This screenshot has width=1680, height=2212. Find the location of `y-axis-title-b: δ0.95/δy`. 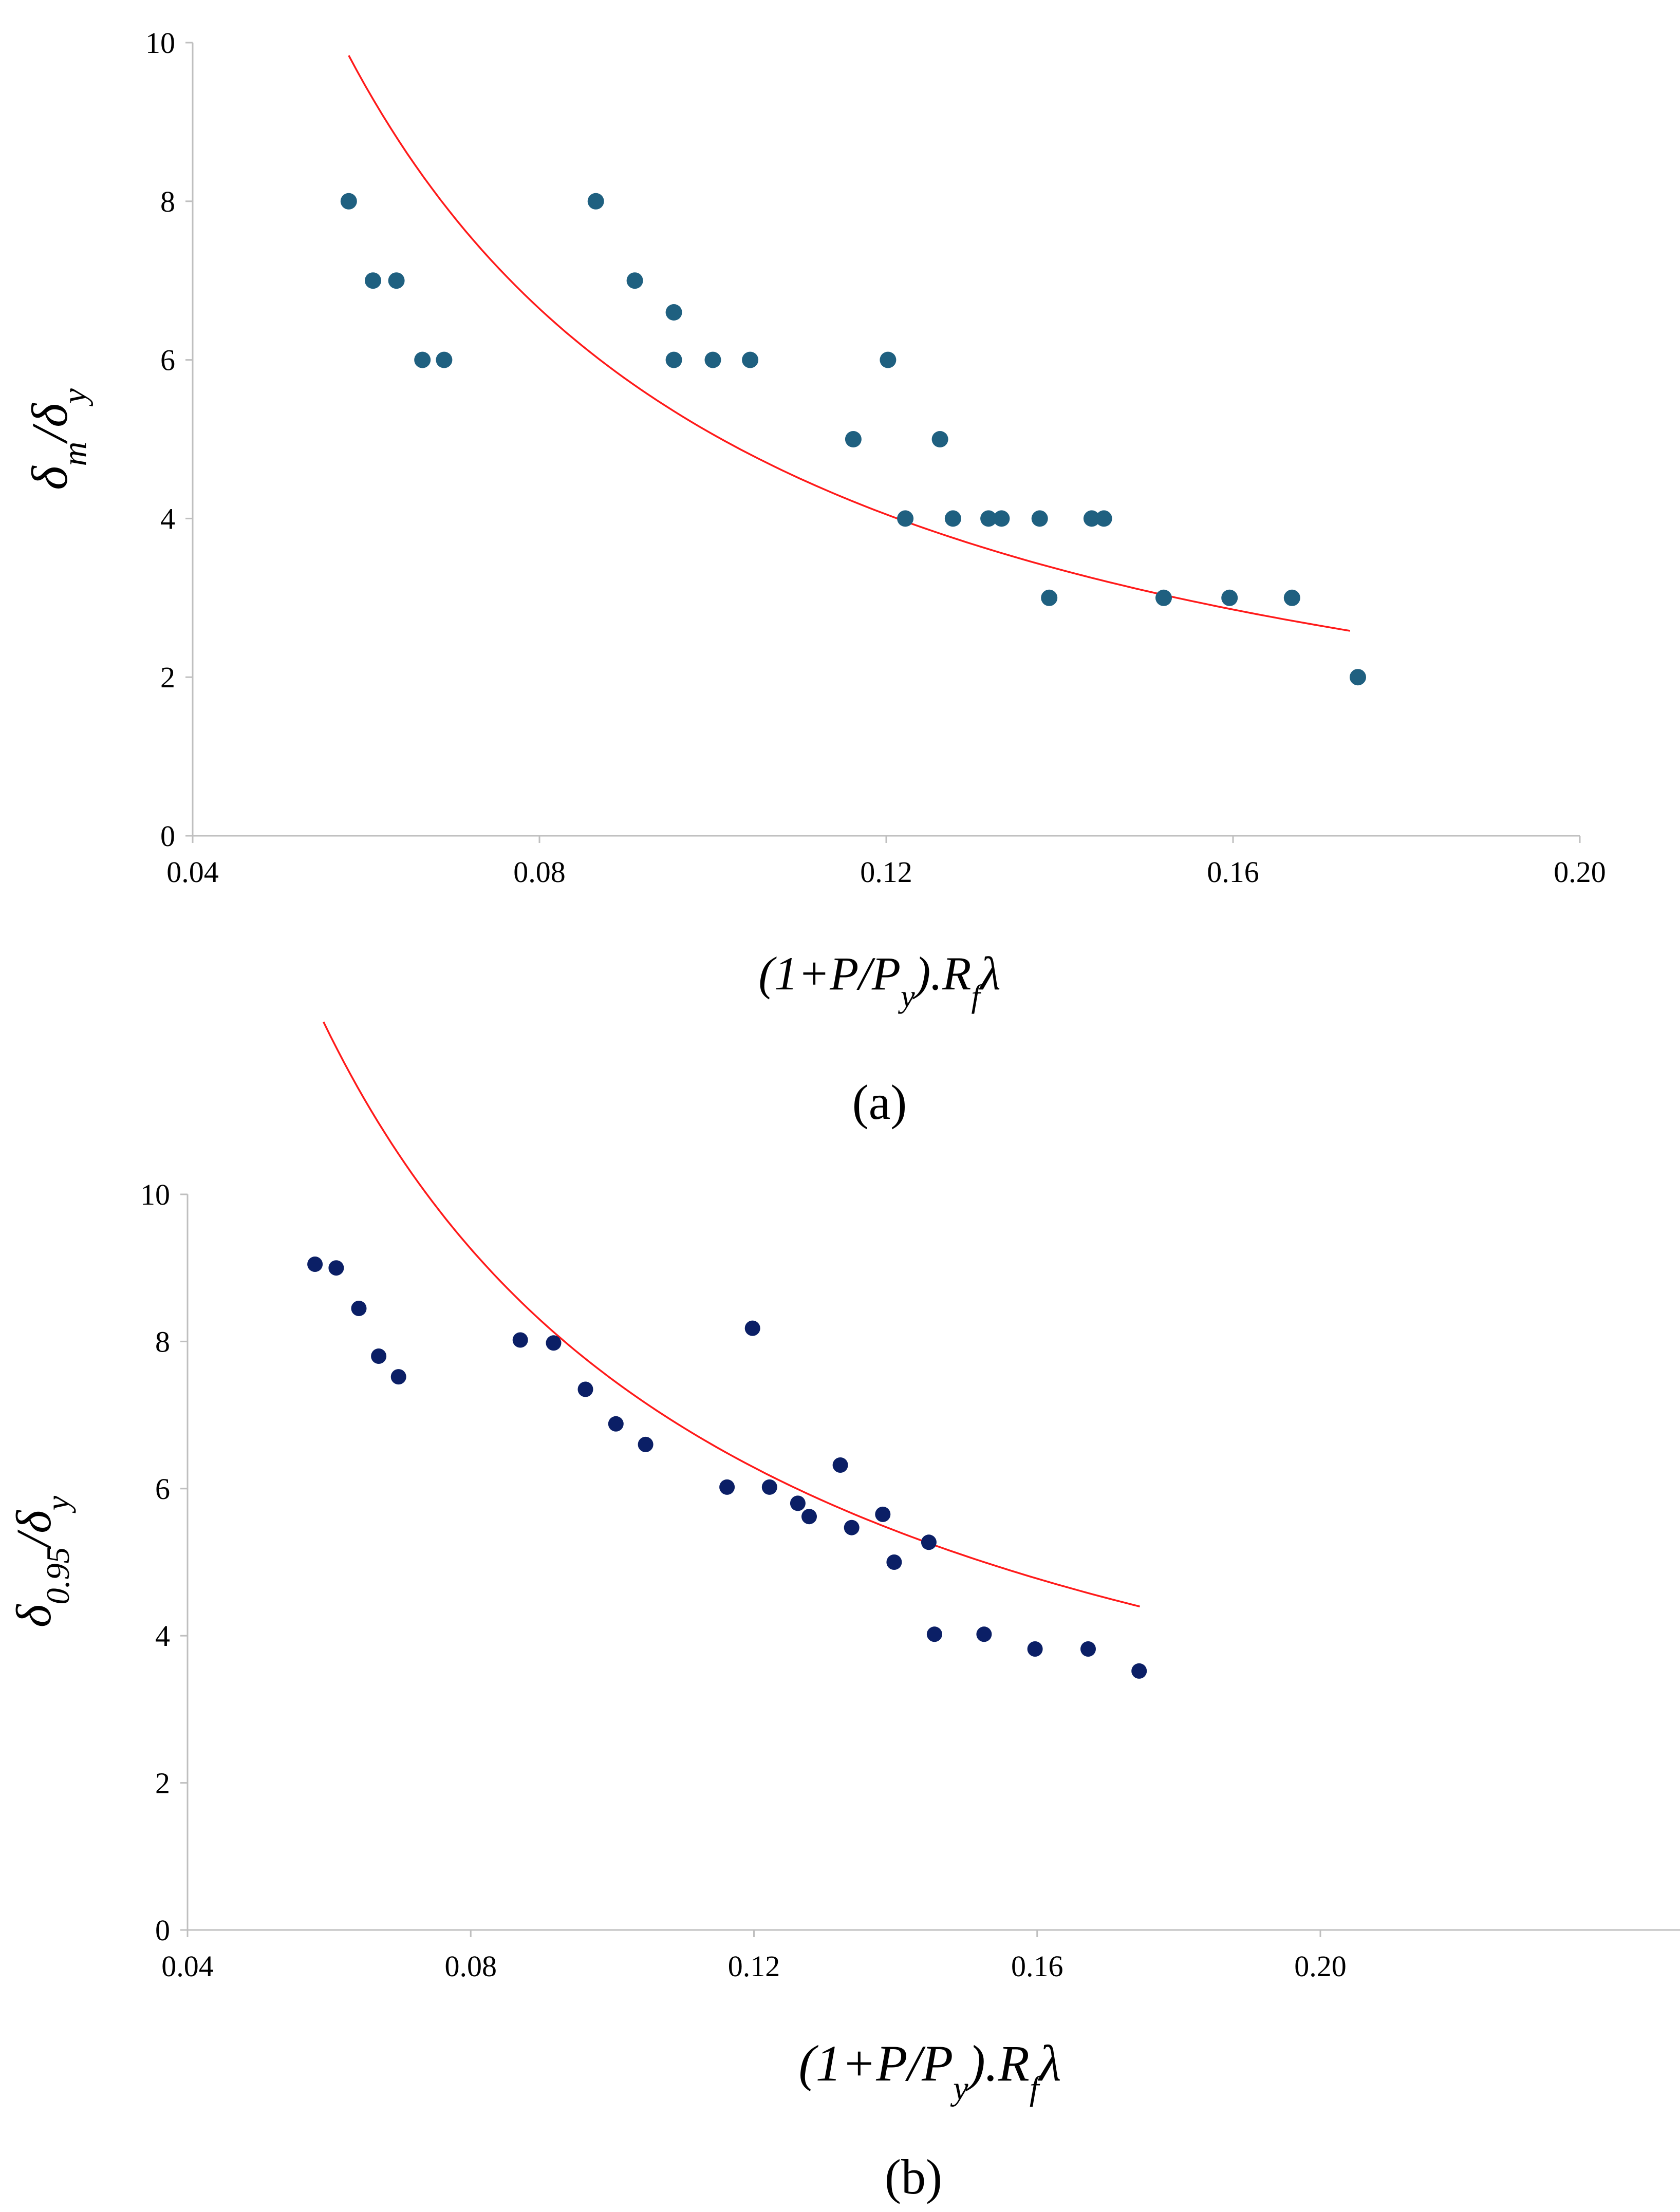

y-axis-title-b: δ0.95/δy is located at coordinates (41, 1561).